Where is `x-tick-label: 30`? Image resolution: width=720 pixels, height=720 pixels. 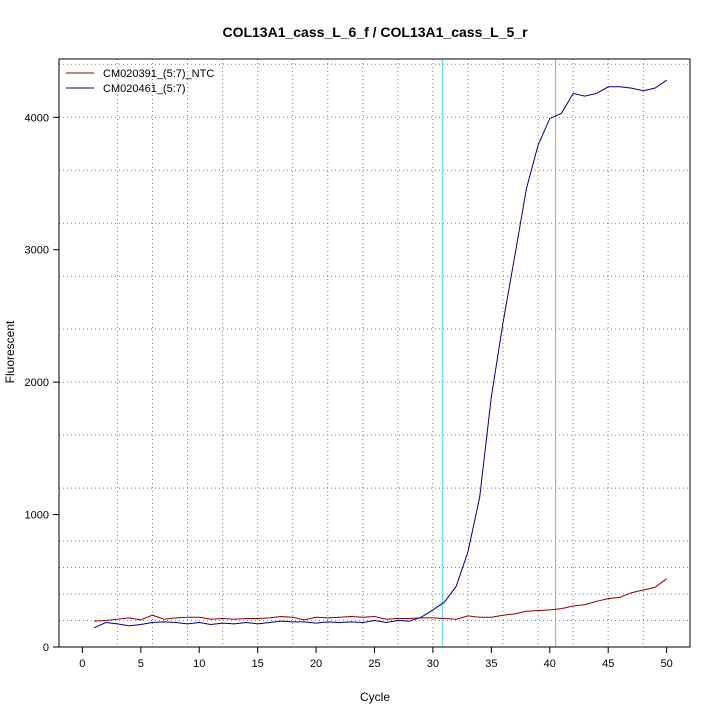 x-tick-label: 30 is located at coordinates (433, 664).